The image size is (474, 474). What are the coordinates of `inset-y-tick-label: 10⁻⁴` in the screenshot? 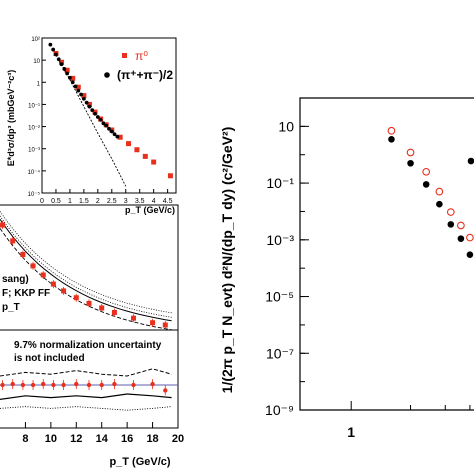 It's located at (34, 172).